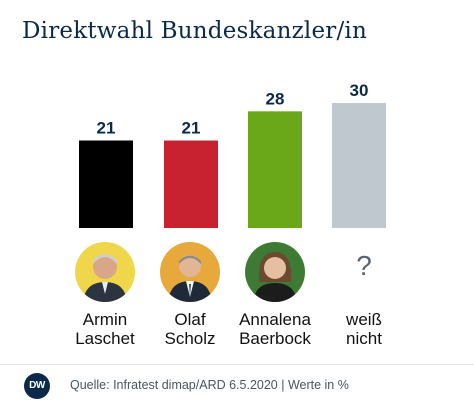 The image size is (474, 412). Describe the element at coordinates (359, 165) in the screenshot. I see `bar-undecided` at that location.